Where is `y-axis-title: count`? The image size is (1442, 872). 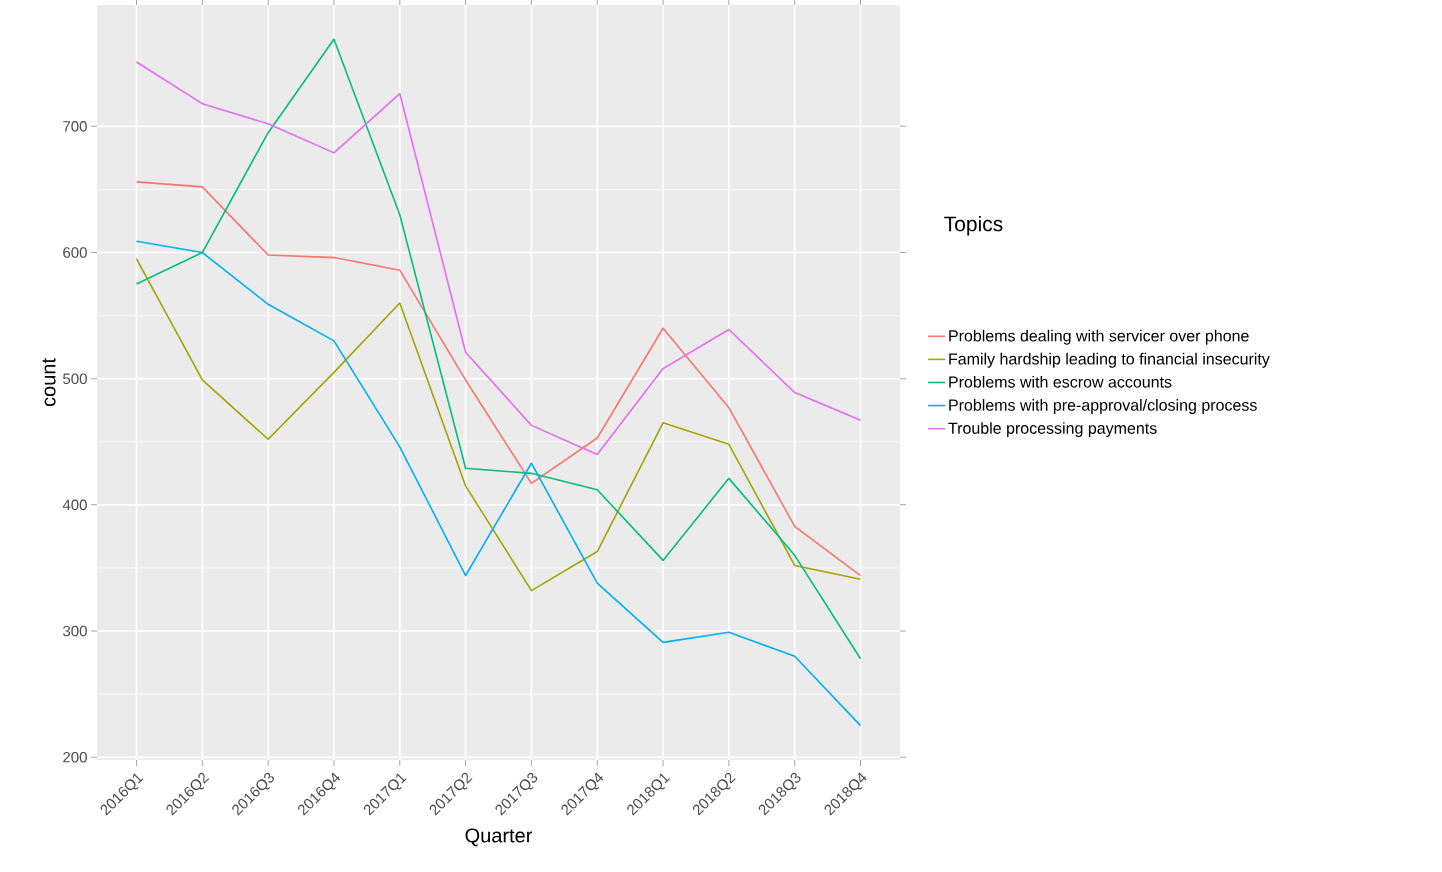
y-axis-title: count is located at coordinates (49, 382).